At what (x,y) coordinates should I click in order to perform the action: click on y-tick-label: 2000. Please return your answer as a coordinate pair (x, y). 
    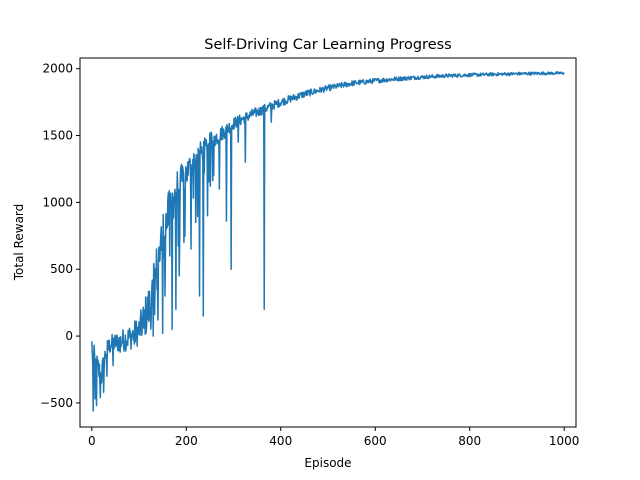
    Looking at the image, I should click on (57, 69).